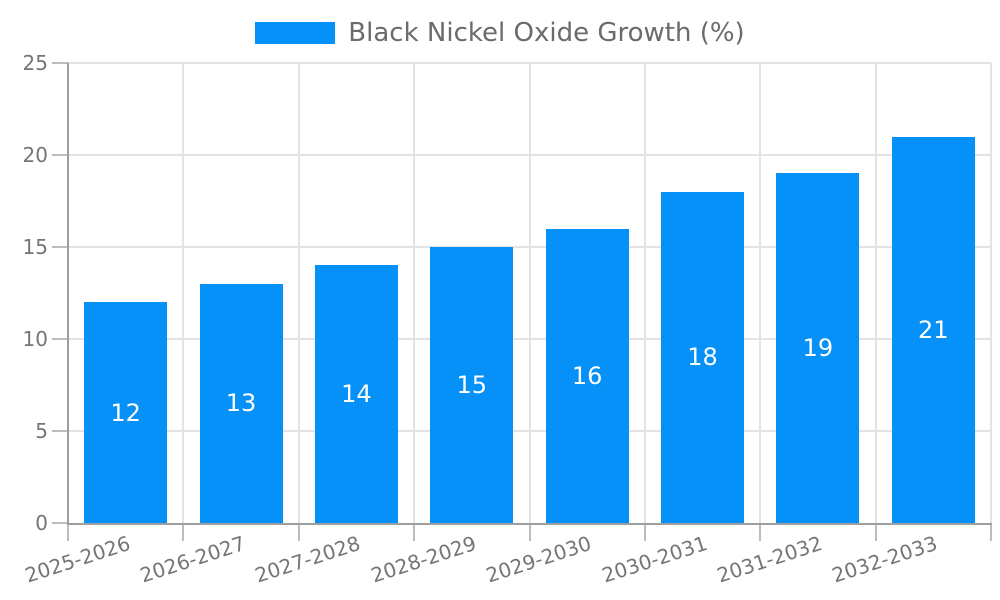  Describe the element at coordinates (68, 294) in the screenshot. I see `y-axis-line` at that location.